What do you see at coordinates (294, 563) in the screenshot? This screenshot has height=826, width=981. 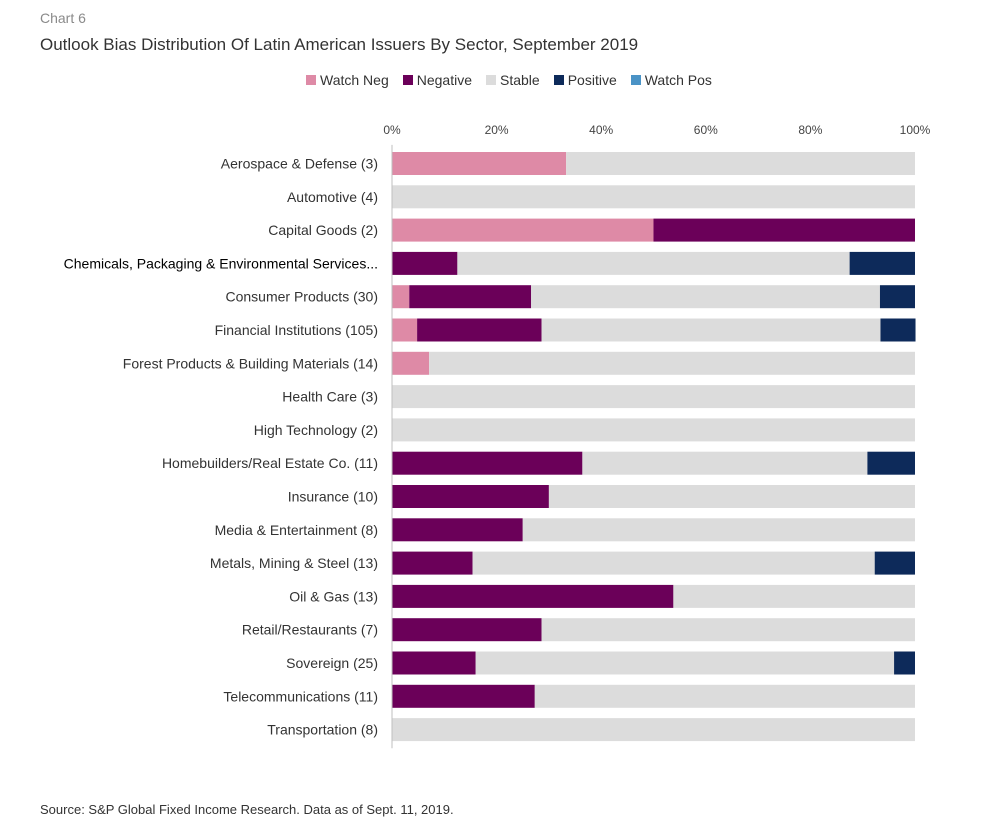 I see `category-label: Metals, Mining & Steel (13)` at bounding box center [294, 563].